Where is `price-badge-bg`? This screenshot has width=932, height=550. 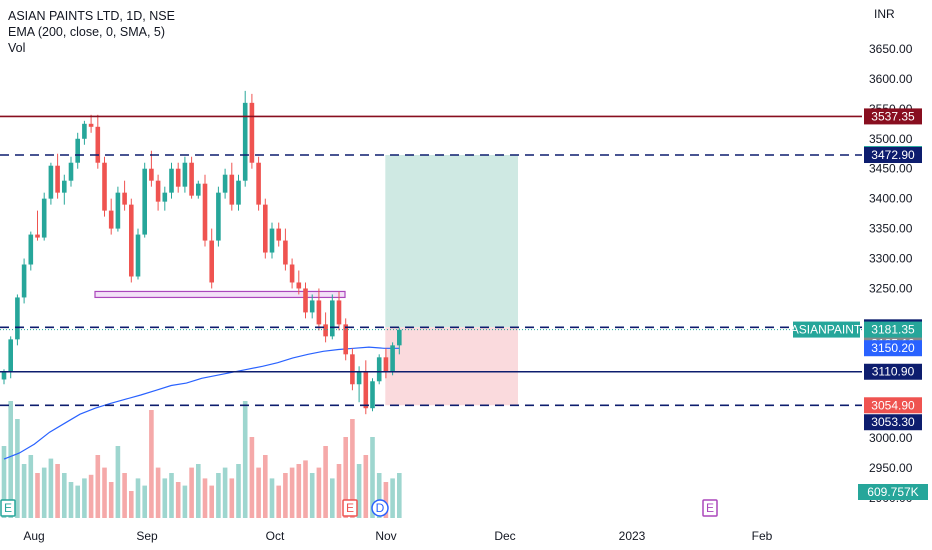 price-badge-bg is located at coordinates (893, 348).